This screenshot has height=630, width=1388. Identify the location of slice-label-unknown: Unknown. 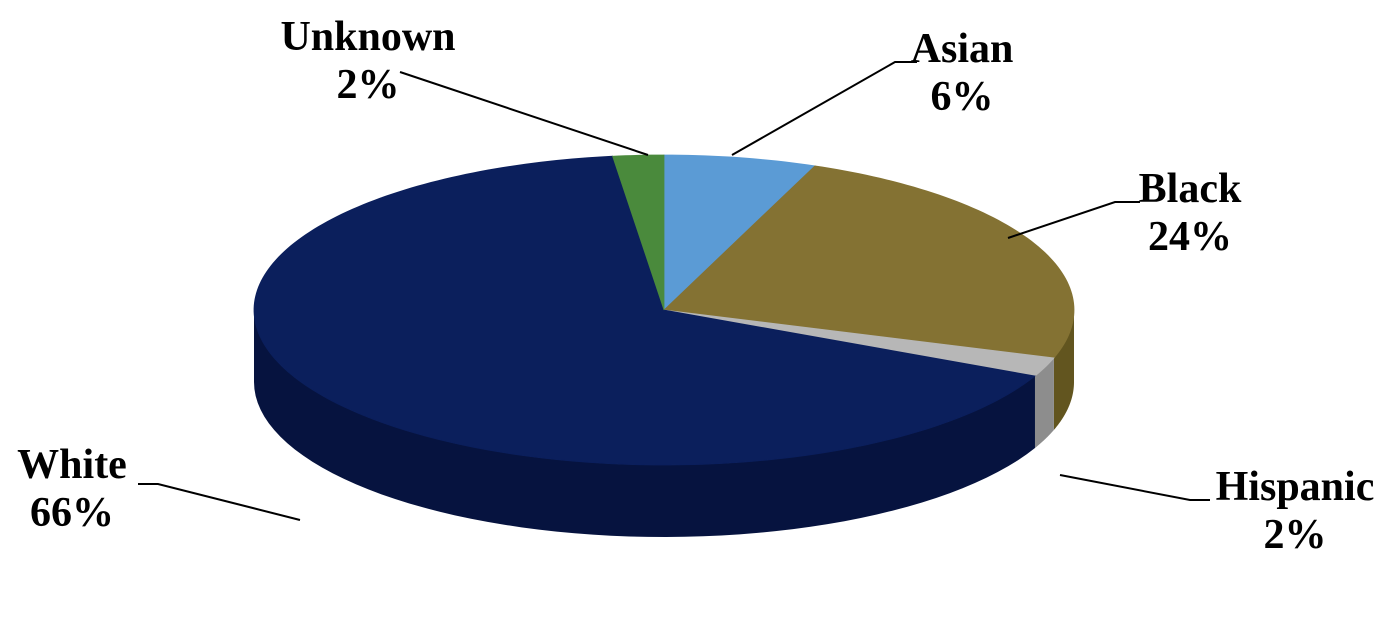
(367, 37).